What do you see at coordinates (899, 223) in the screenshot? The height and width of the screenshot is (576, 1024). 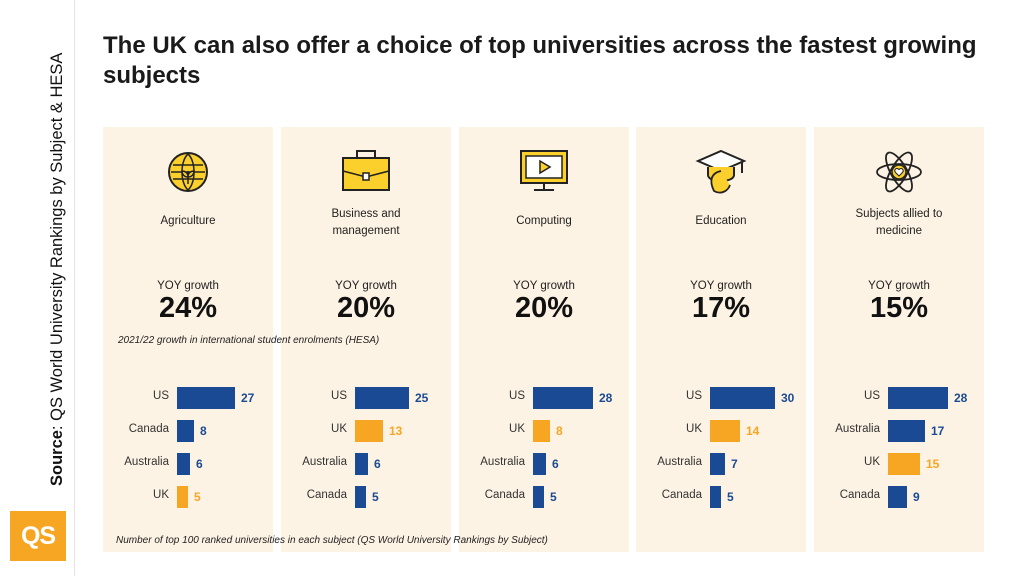 I see `subject-name: Subjects allied to medicine` at bounding box center [899, 223].